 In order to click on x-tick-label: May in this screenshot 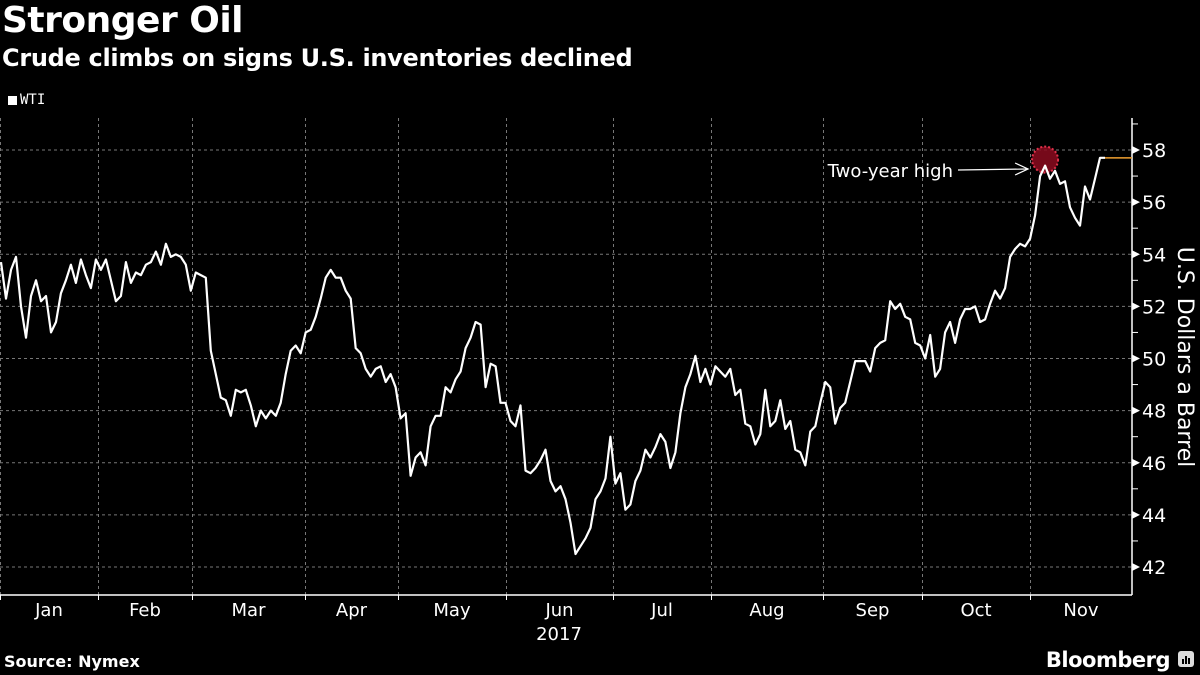, I will do `click(452, 610)`.